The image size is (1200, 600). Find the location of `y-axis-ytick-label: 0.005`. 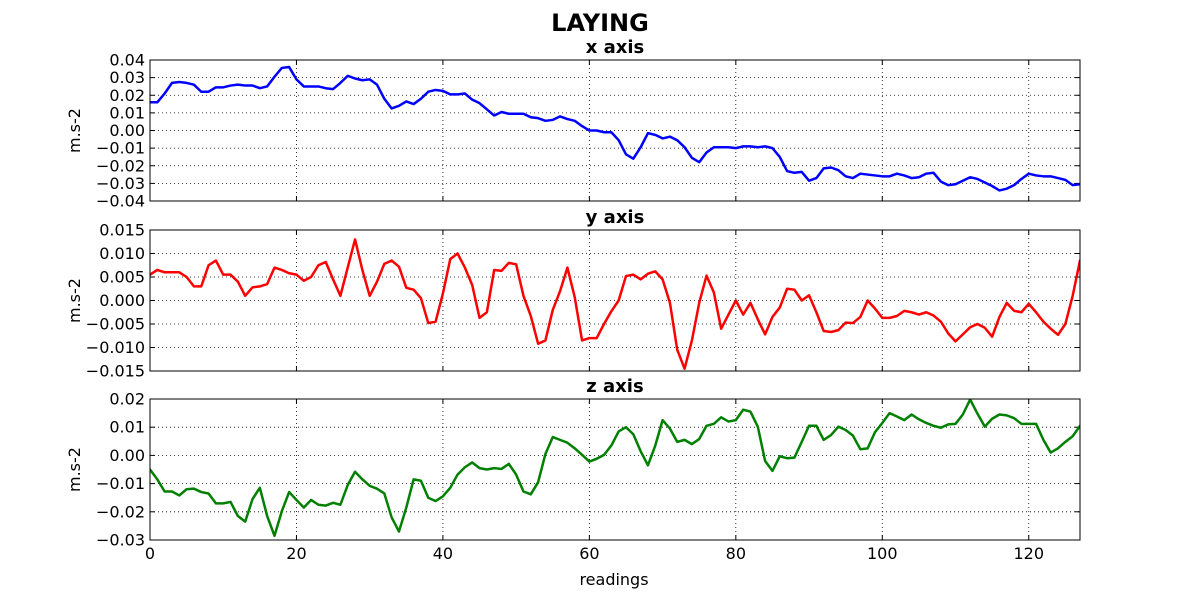

y-axis-ytick-label: 0.005 is located at coordinates (122, 277).